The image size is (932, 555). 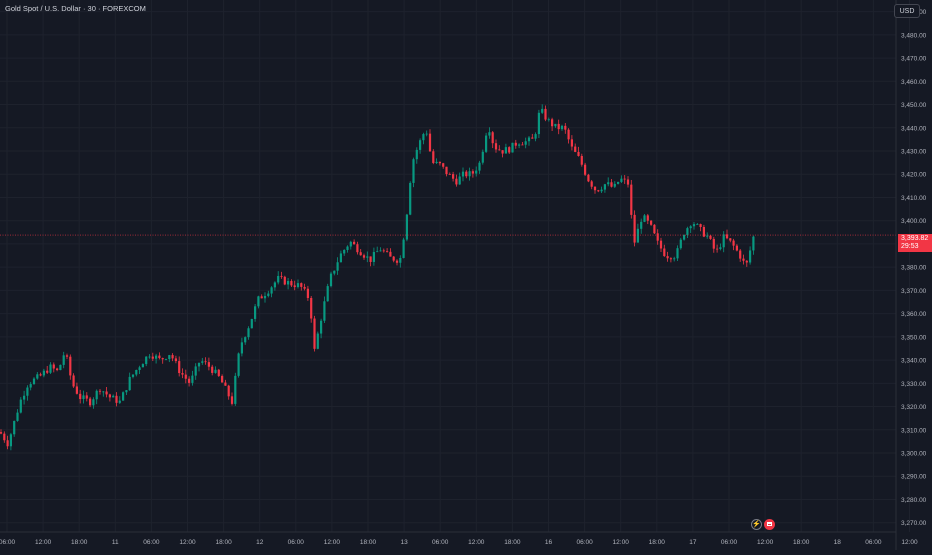 What do you see at coordinates (915, 243) in the screenshot?
I see `last-price-badge: 3,393.82 29:53` at bounding box center [915, 243].